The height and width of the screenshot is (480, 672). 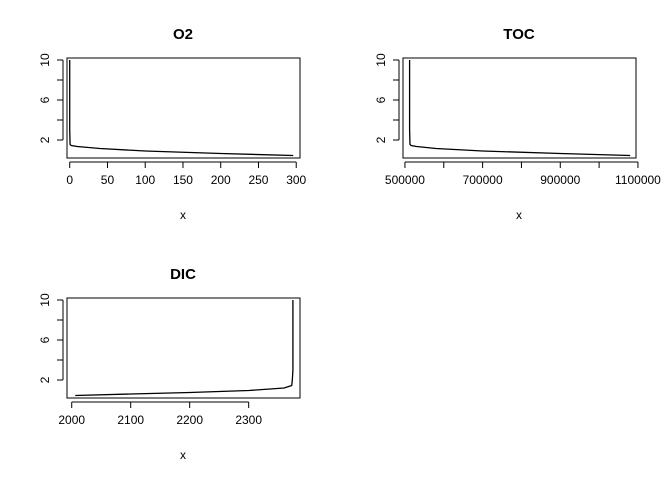 What do you see at coordinates (145, 180) in the screenshot?
I see `x-tick-label: 100` at bounding box center [145, 180].